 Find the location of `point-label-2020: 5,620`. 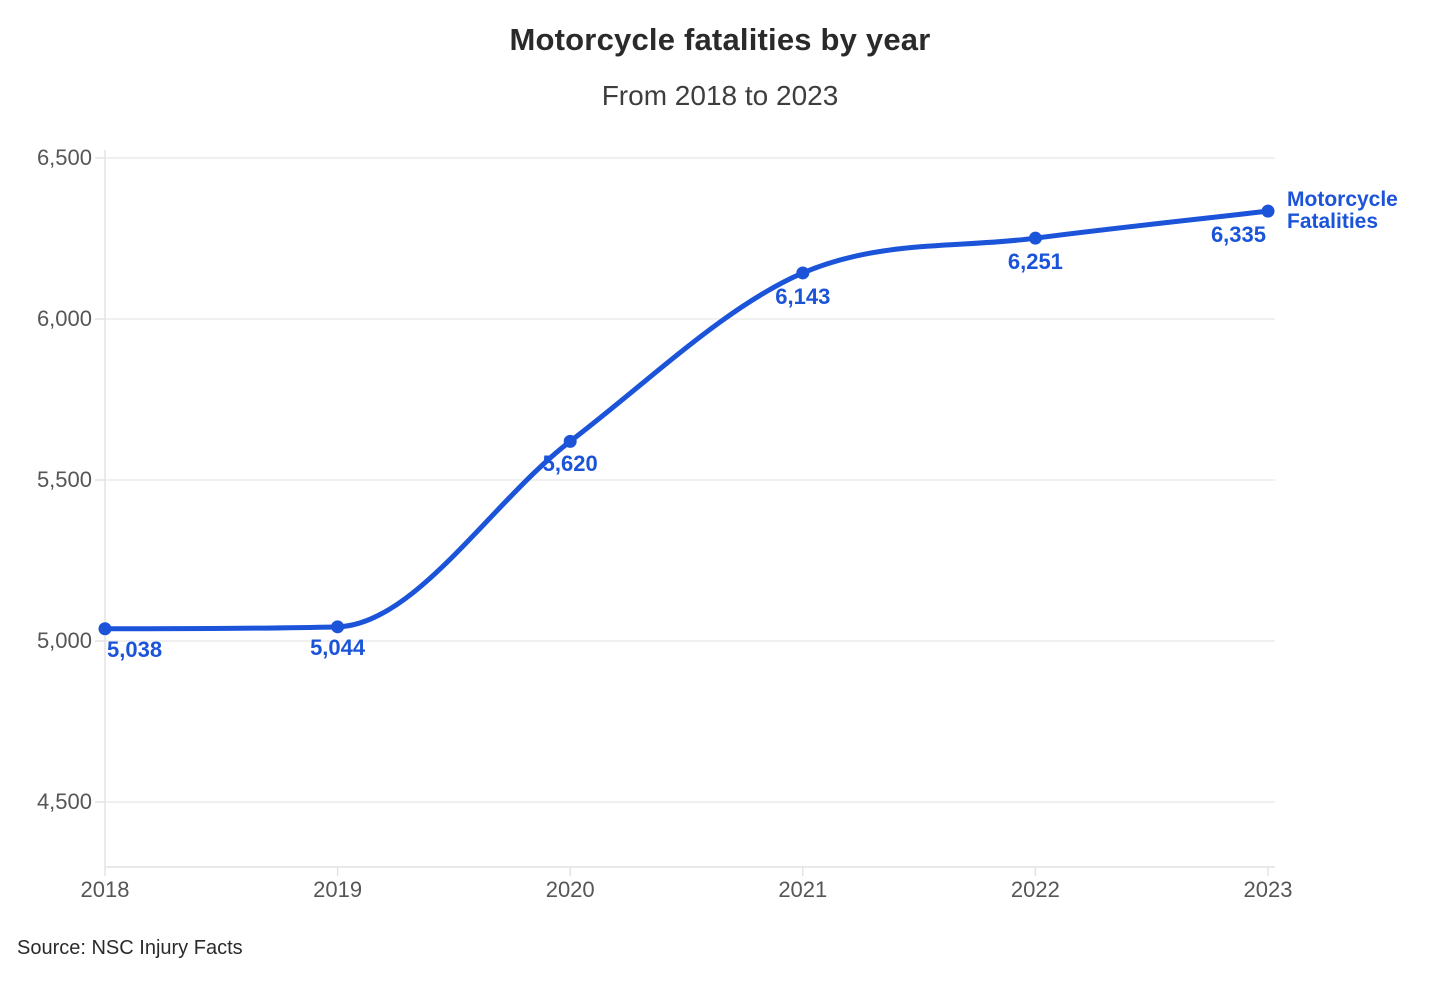

point-label-2020: 5,620 is located at coordinates (570, 464).